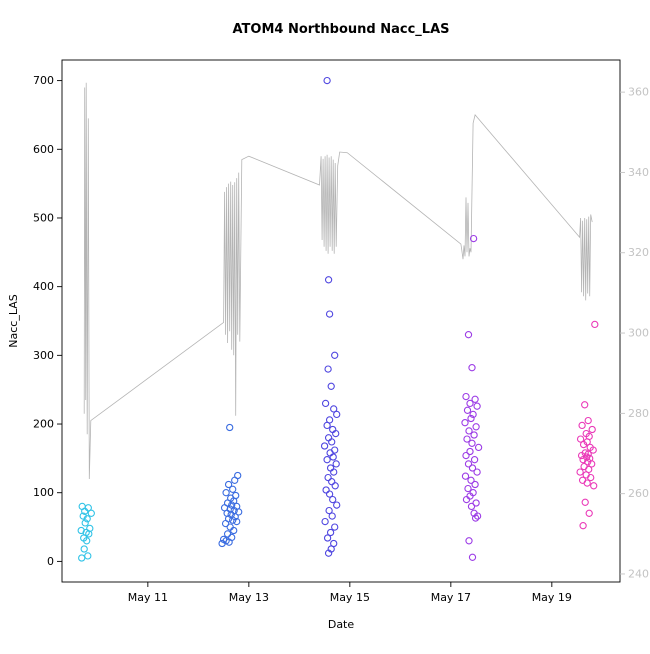 This screenshot has width=650, height=654. I want to click on svg-text: May 19, so click(552, 597).